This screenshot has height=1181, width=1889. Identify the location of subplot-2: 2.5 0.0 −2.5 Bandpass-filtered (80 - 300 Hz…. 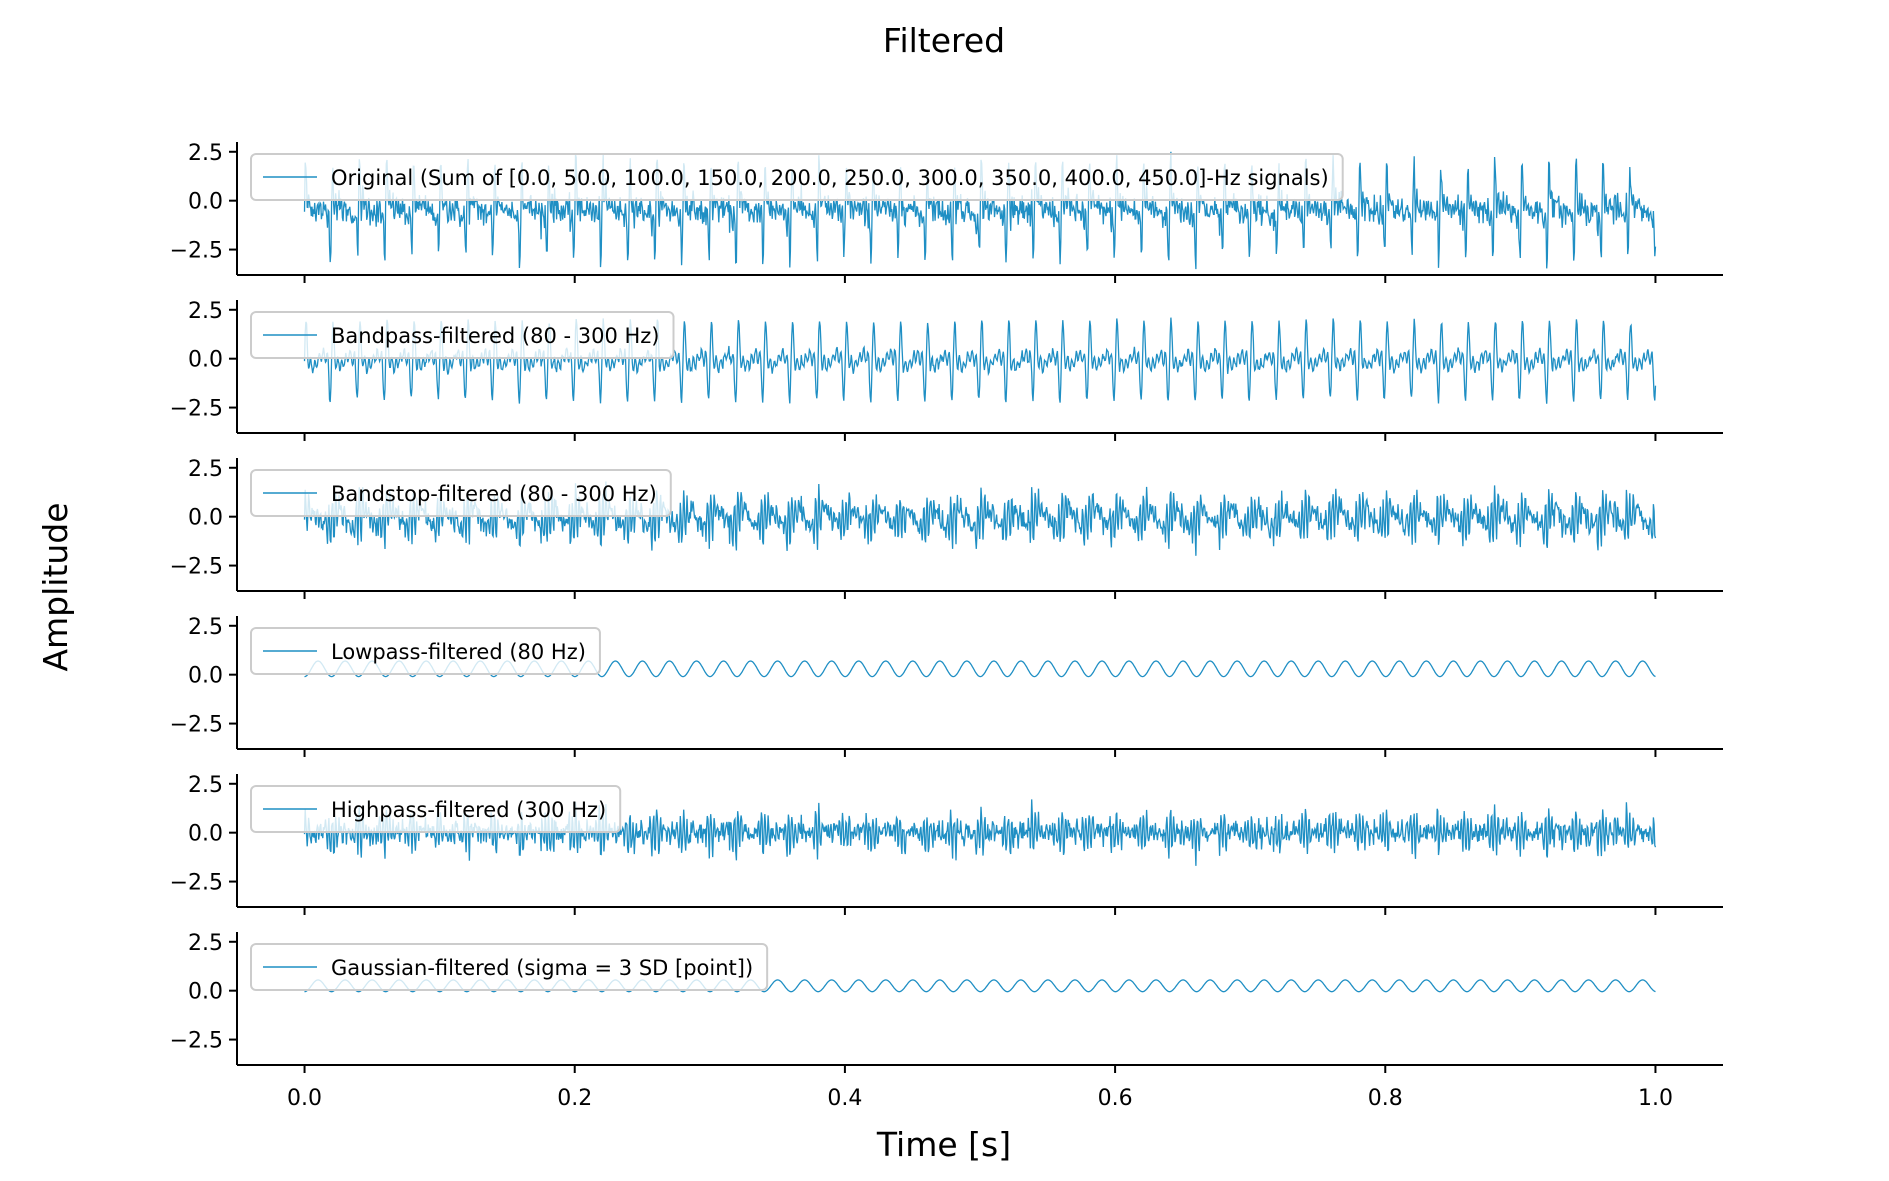
(946, 370).